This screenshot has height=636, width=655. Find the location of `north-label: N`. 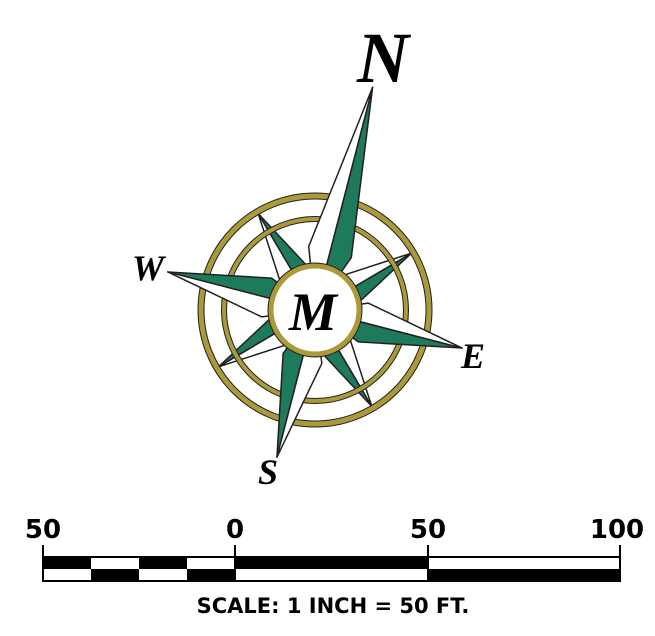

north-label: N is located at coordinates (384, 58).